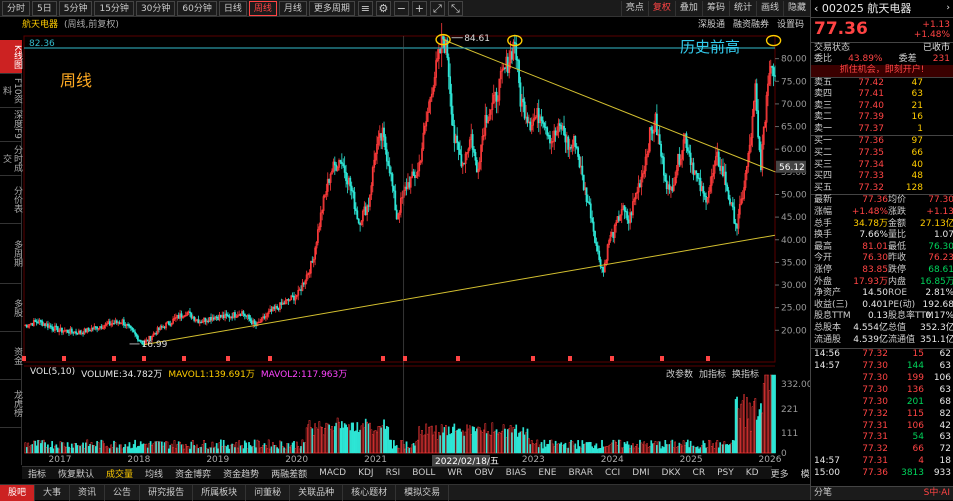 The image size is (953, 501). Describe the element at coordinates (401, 8) in the screenshot. I see `minus-icon: −` at that location.